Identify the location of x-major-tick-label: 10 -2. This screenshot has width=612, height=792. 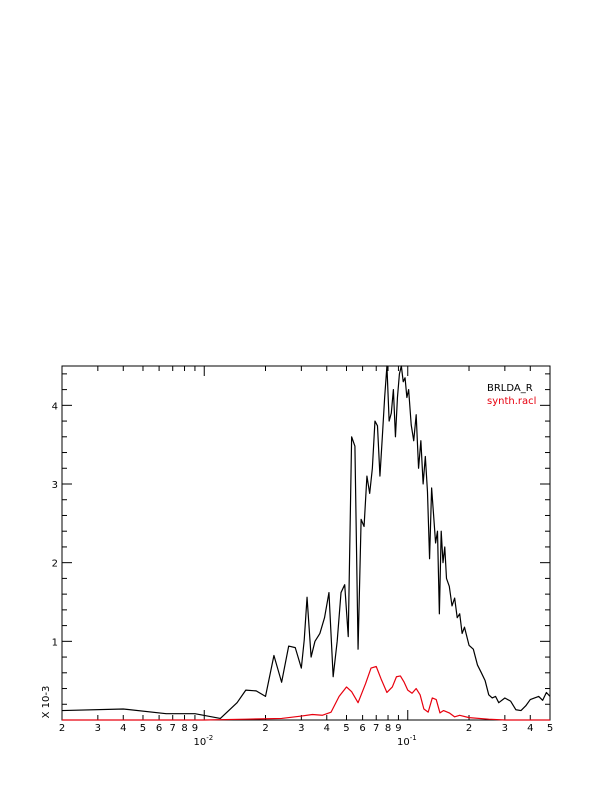
(204, 741).